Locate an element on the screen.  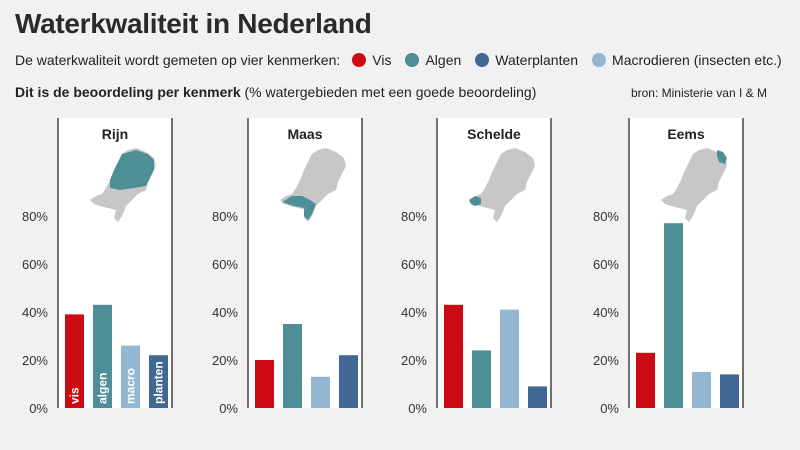
legend-label-waterplanten: Waterplanten is located at coordinates (537, 60).